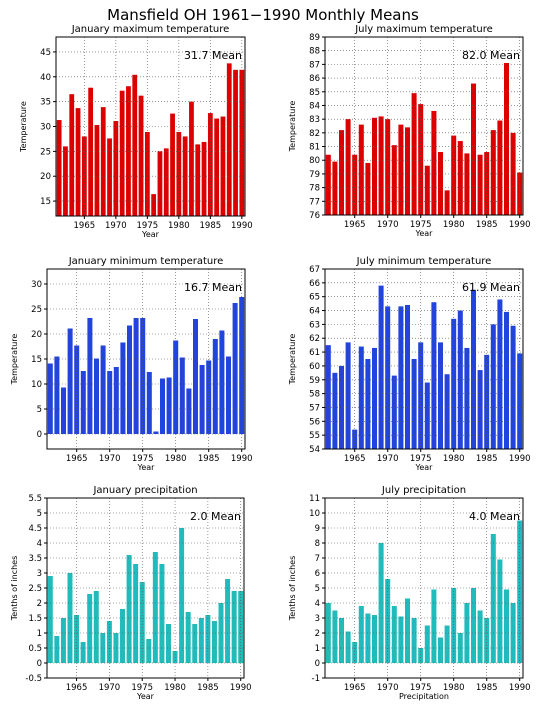  Describe the element at coordinates (314, 353) in the screenshot. I see `y-tick-label: 61` at that location.